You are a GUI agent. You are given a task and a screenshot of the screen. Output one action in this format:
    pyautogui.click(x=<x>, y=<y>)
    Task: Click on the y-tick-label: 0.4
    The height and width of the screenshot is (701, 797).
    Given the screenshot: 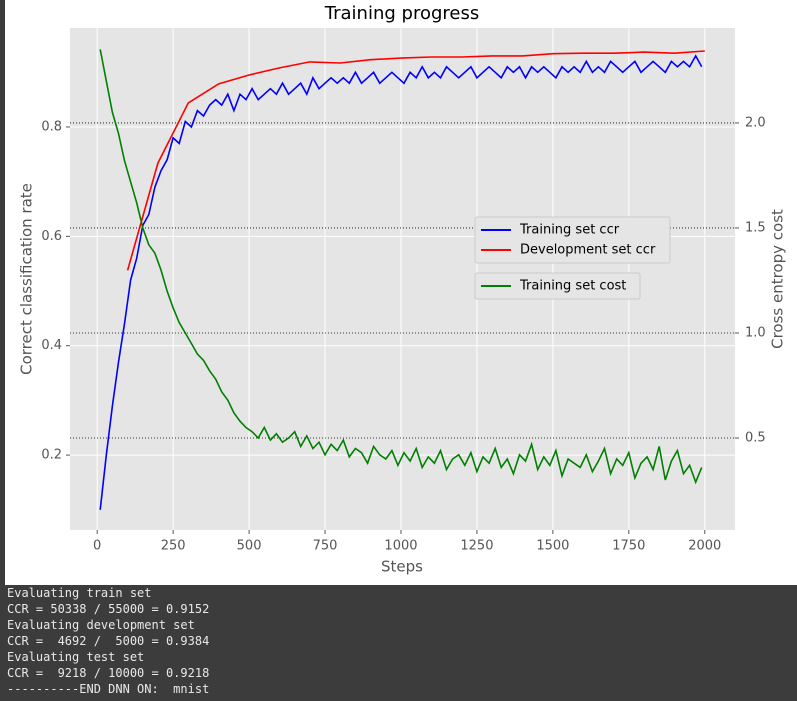 What is the action you would take?
    pyautogui.click(x=51, y=345)
    